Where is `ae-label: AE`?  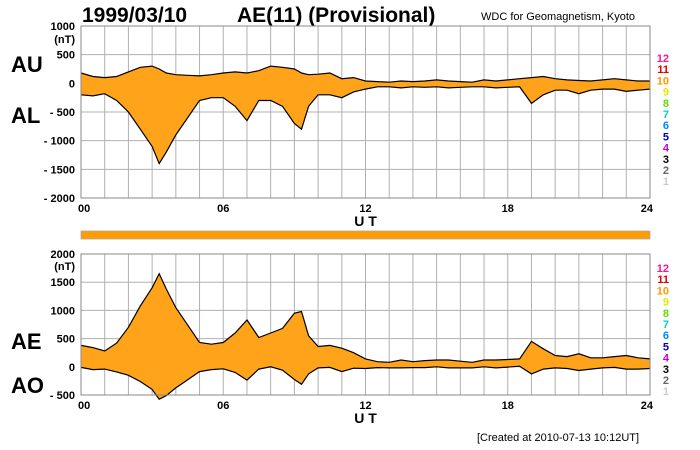
ae-label: AE is located at coordinates (26, 341).